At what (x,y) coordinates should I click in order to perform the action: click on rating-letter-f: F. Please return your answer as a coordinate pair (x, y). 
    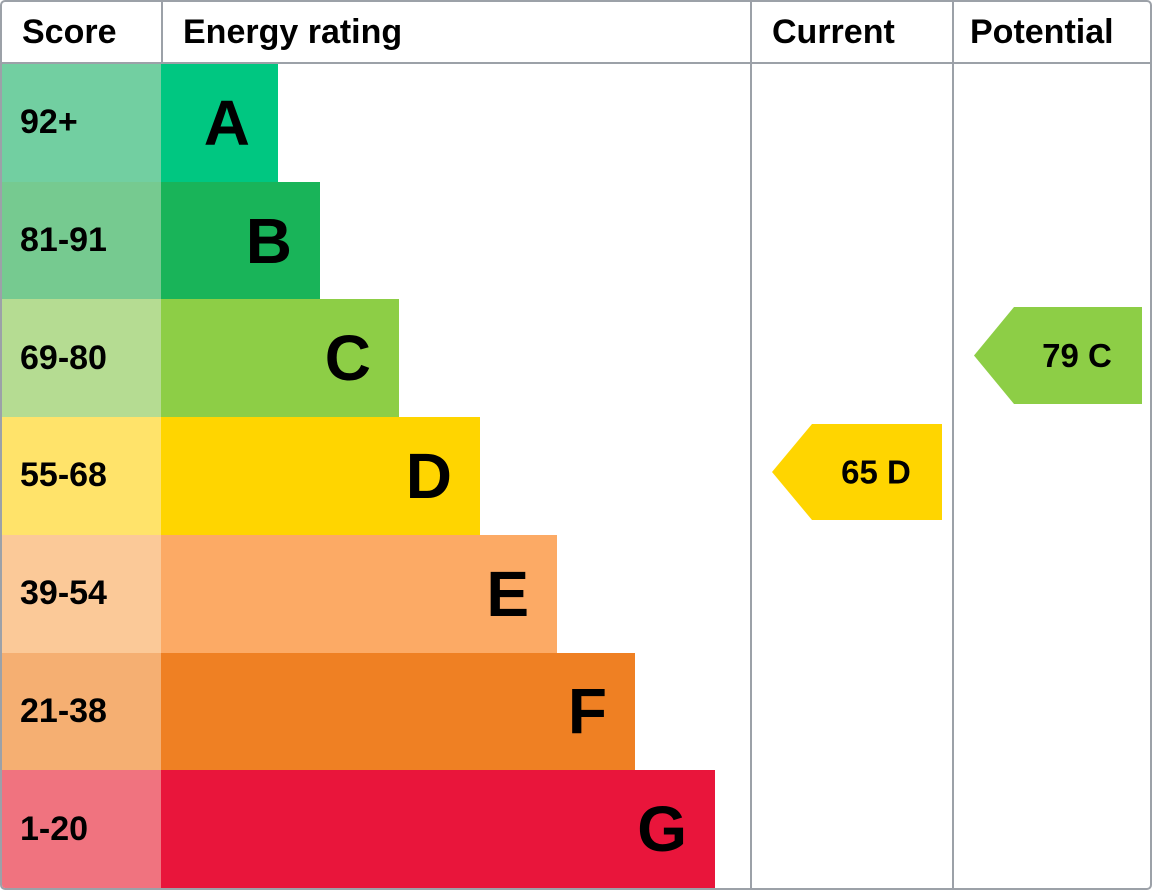
    Looking at the image, I should click on (587, 711).